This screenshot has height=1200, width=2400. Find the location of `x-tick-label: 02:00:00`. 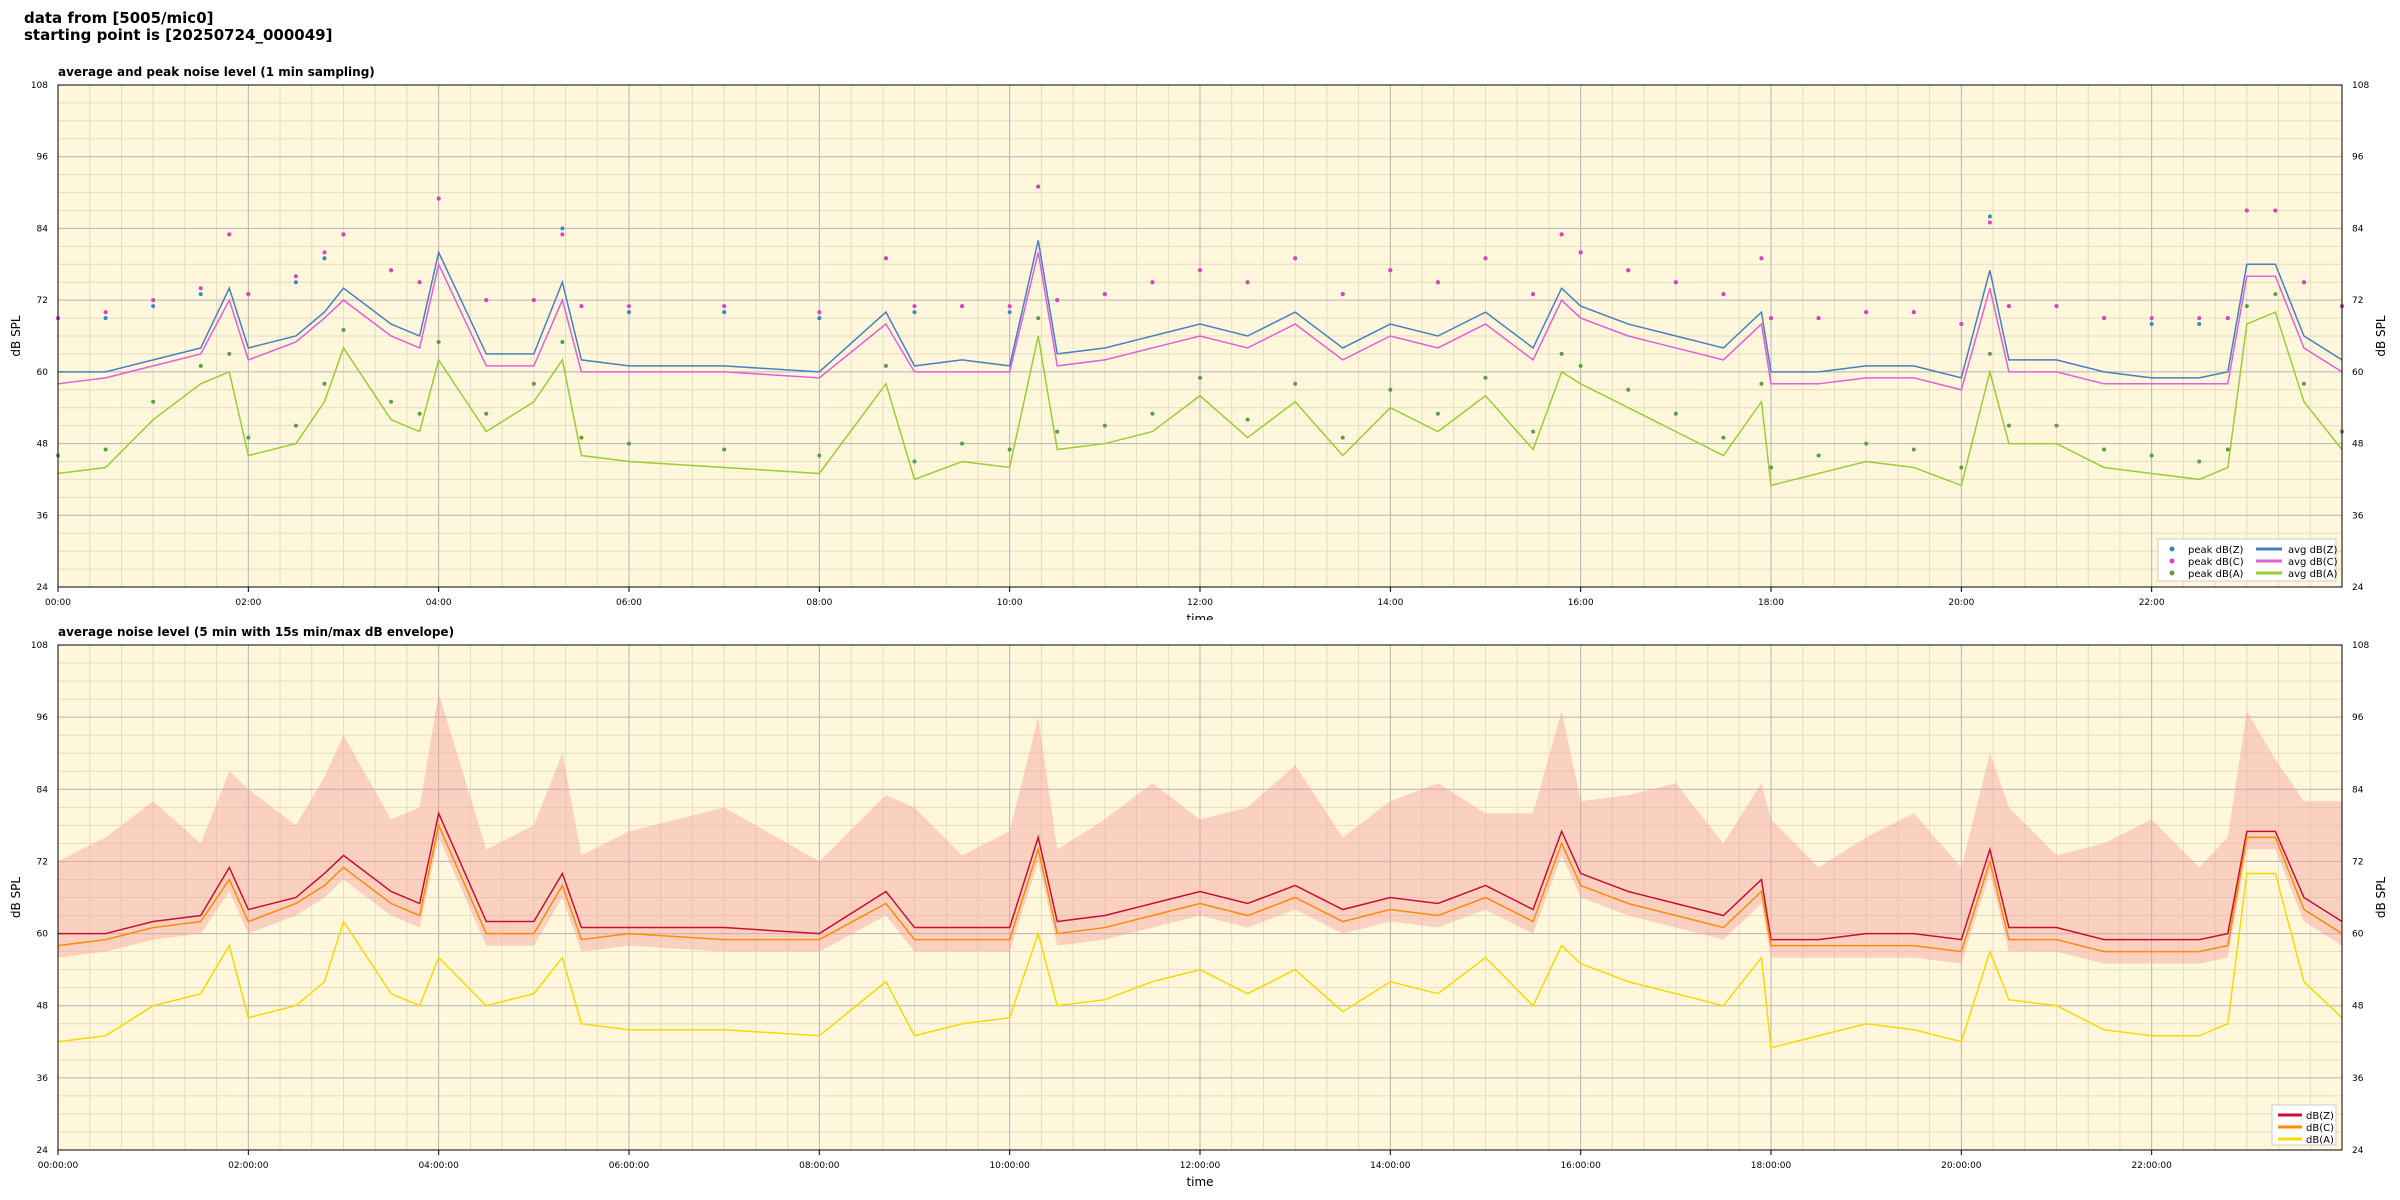

x-tick-label: 02:00:00 is located at coordinates (248, 1166).